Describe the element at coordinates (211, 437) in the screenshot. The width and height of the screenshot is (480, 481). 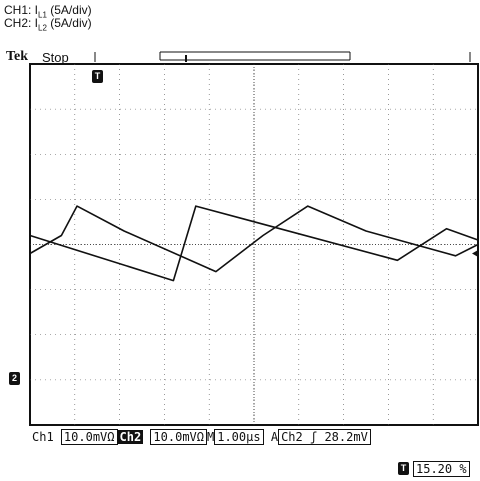
I see `timebase-label: M` at that location.